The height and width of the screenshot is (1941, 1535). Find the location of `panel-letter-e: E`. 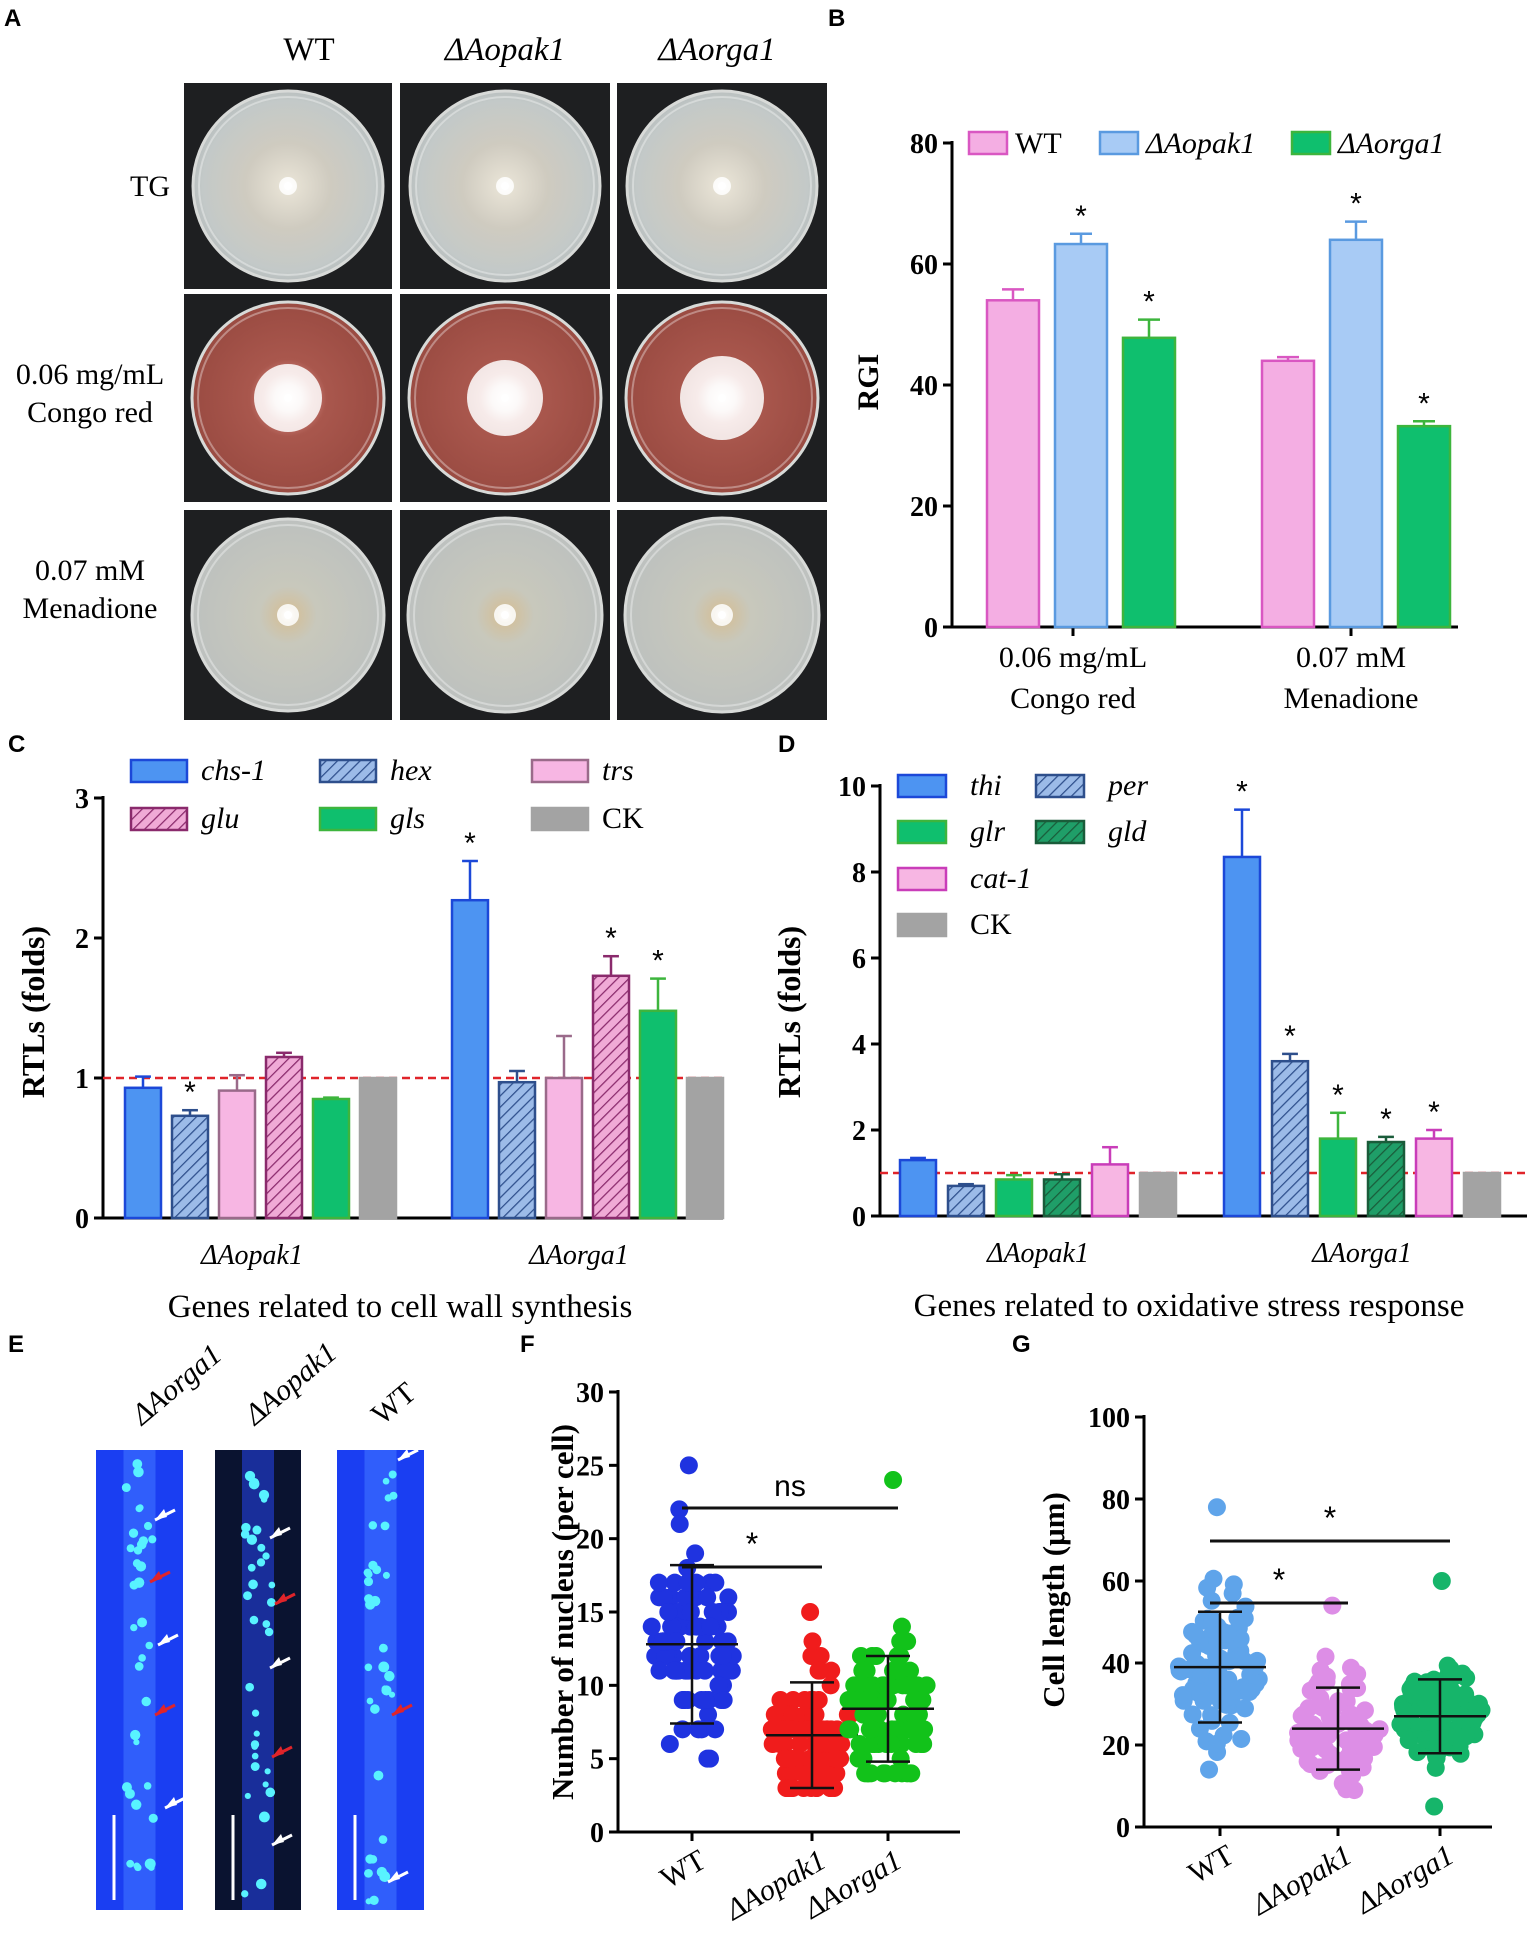

panel-letter-e: E is located at coordinates (16, 1344).